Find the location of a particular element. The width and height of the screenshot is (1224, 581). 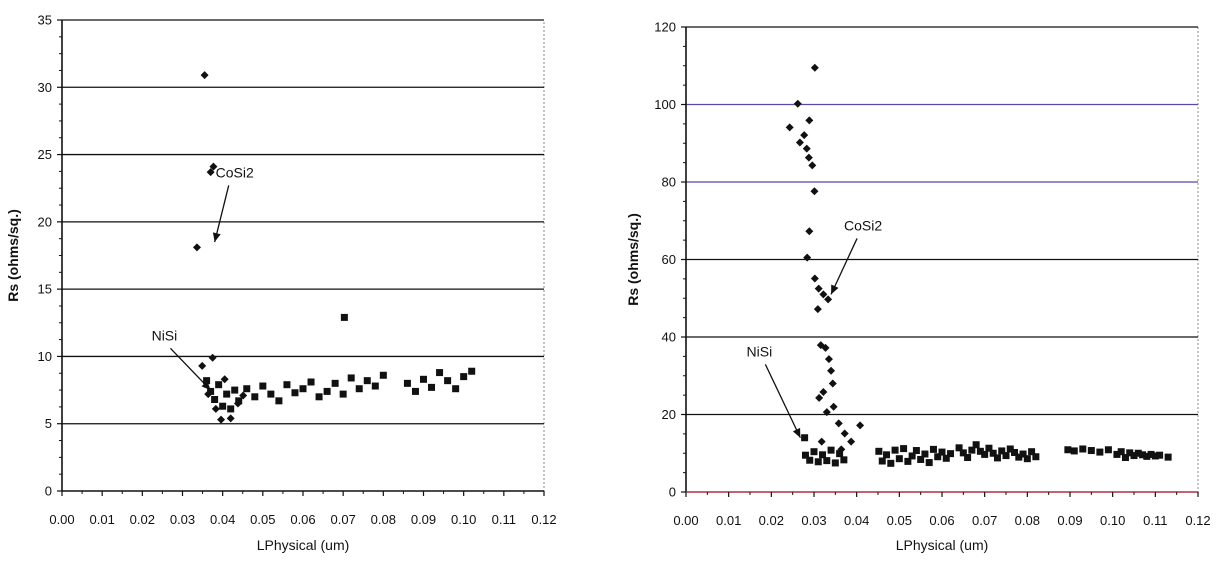

annotation-arrow is located at coordinates (222, 214).